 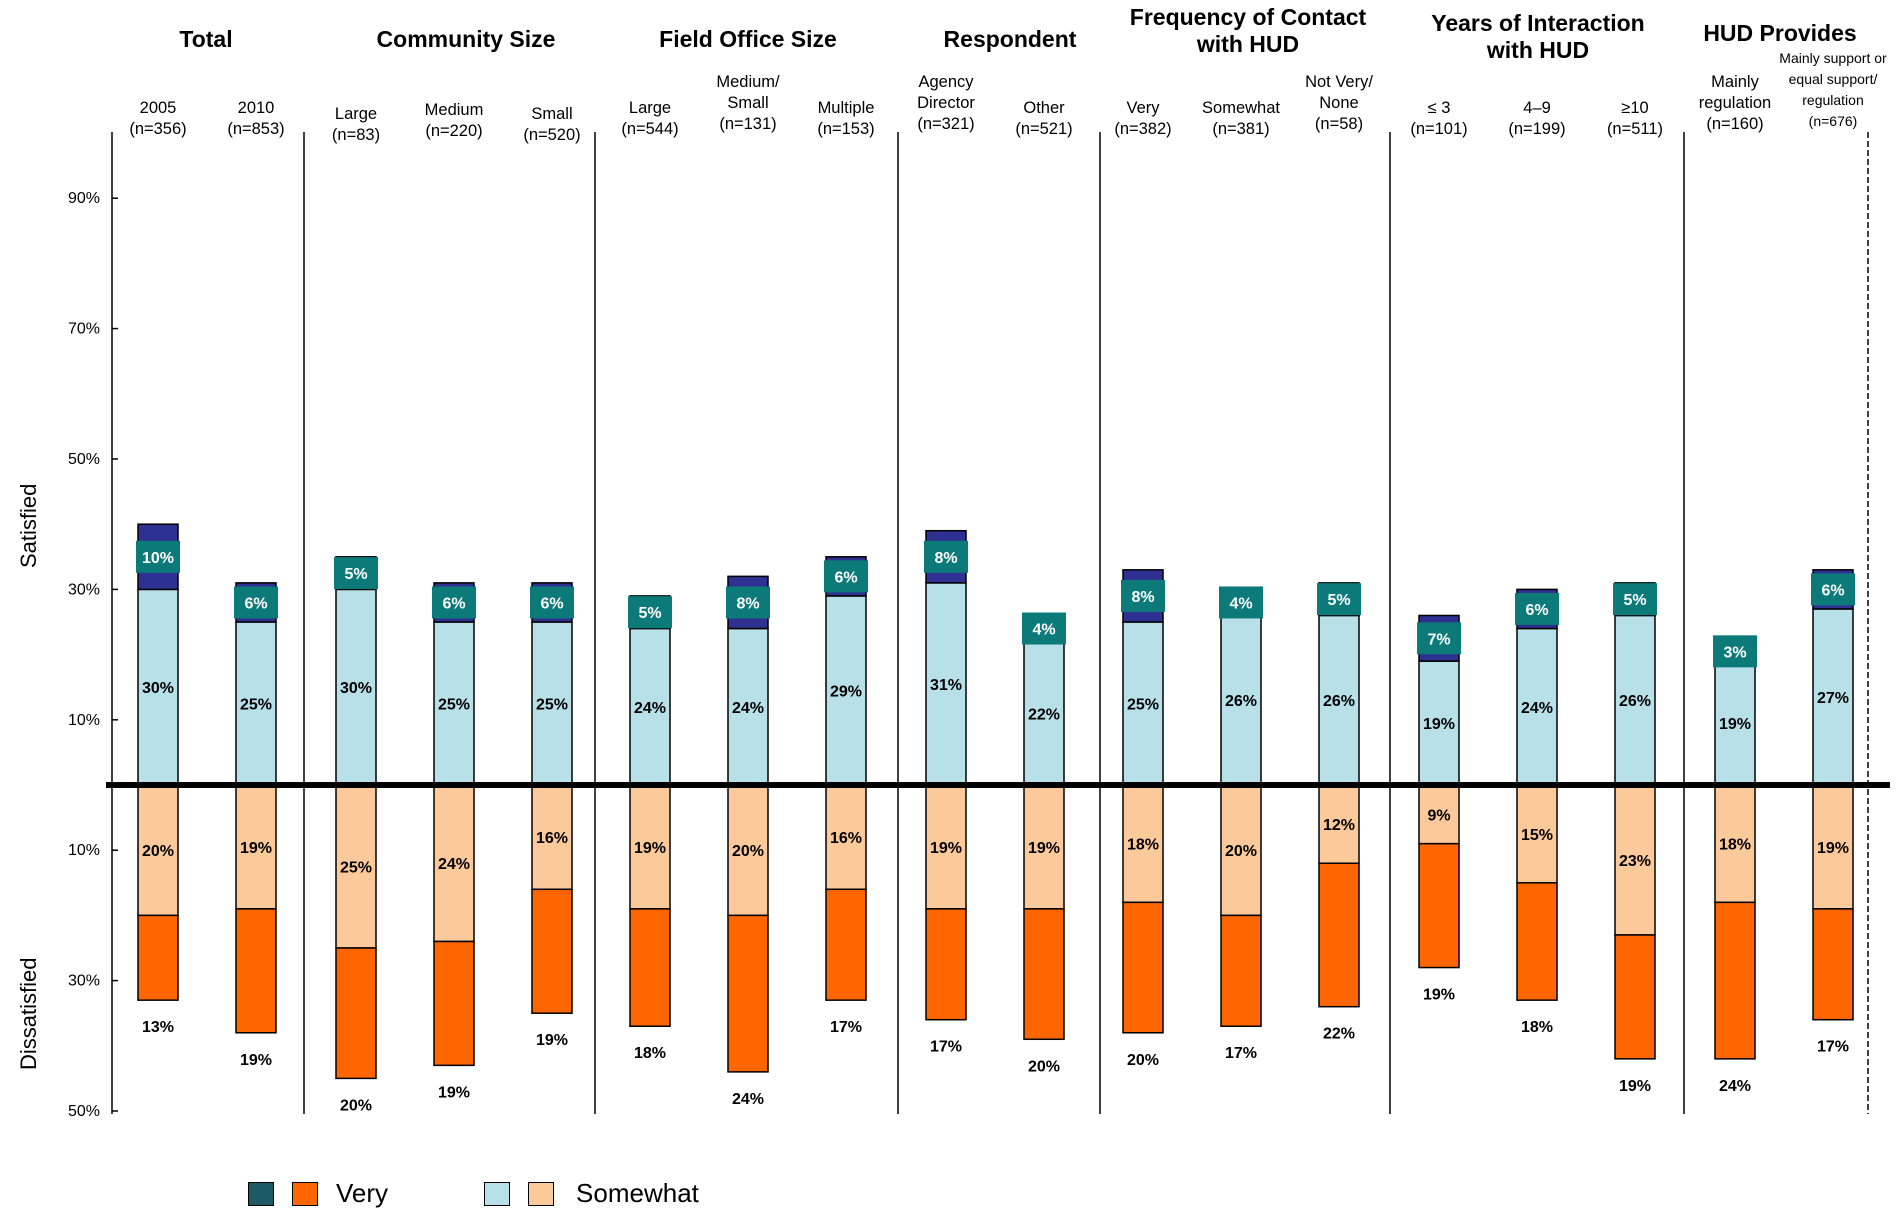 I want to click on very-dissatisfied-value-label: 20%, so click(x=1044, y=1066).